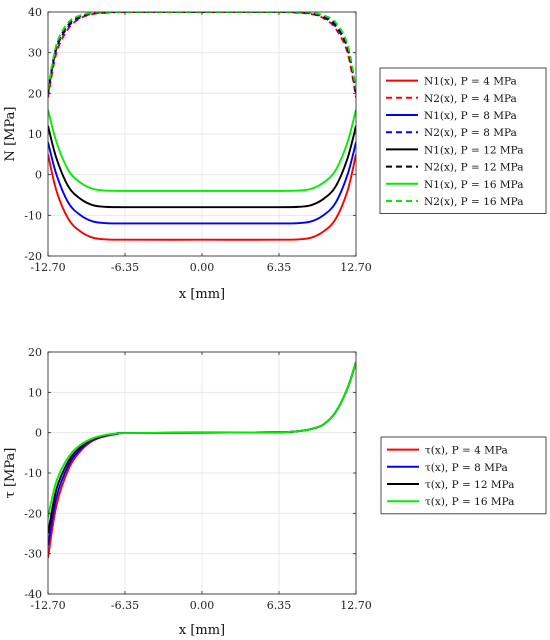 The width and height of the screenshot is (550, 640). What do you see at coordinates (469, 485) in the screenshot?
I see `legend-entry: τ(x), P = 12 MPa` at bounding box center [469, 485].